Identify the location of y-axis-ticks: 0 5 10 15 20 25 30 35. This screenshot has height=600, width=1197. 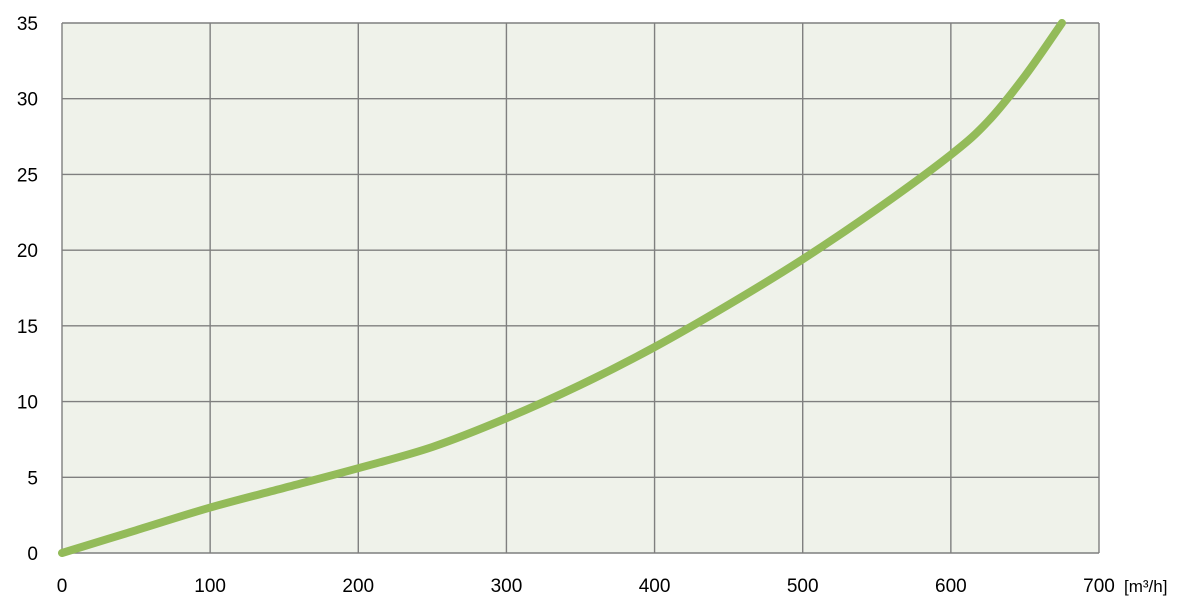
(27, 289).